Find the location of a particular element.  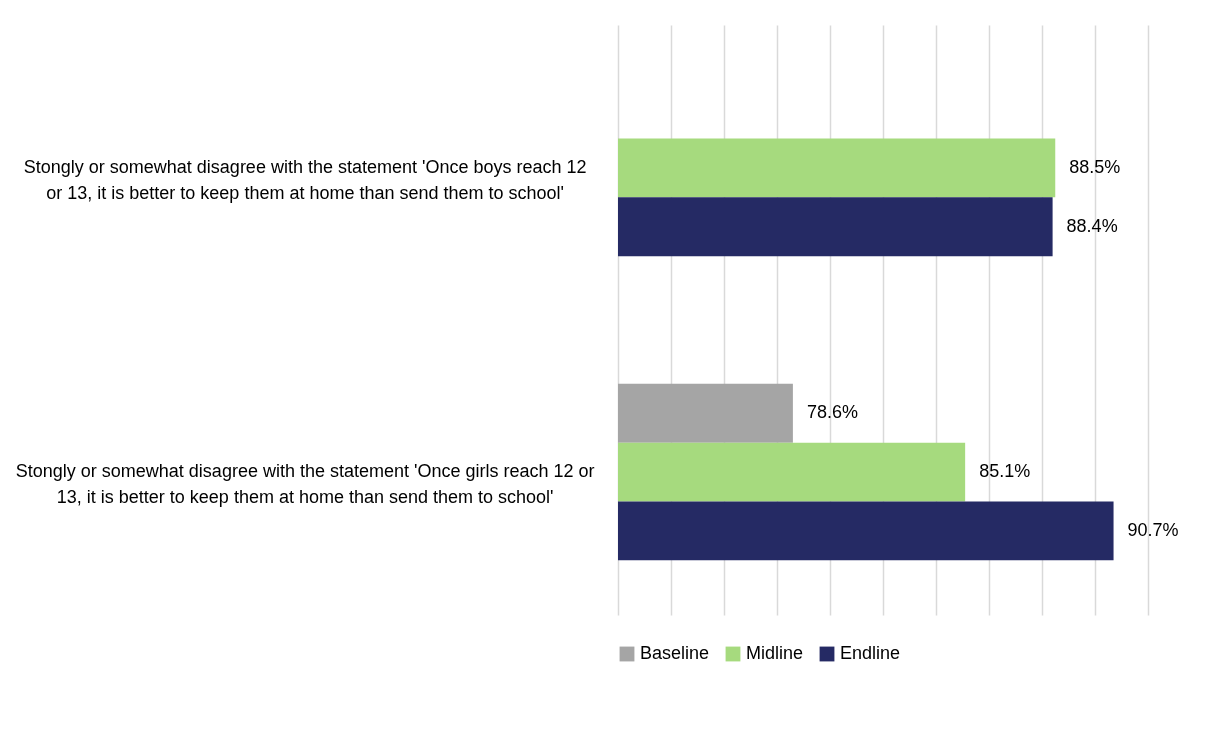

data-label: 90.7% is located at coordinates (1153, 529).